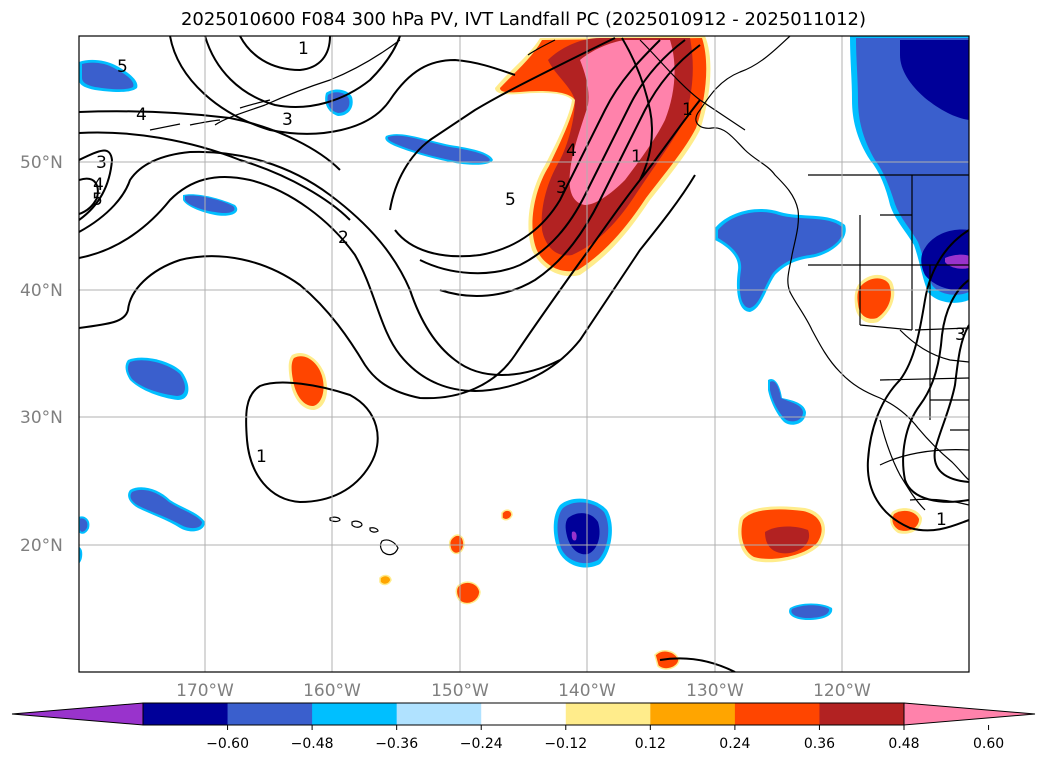  Describe the element at coordinates (715, 691) in the screenshot. I see `lon-label-130w: 130°W` at that location.